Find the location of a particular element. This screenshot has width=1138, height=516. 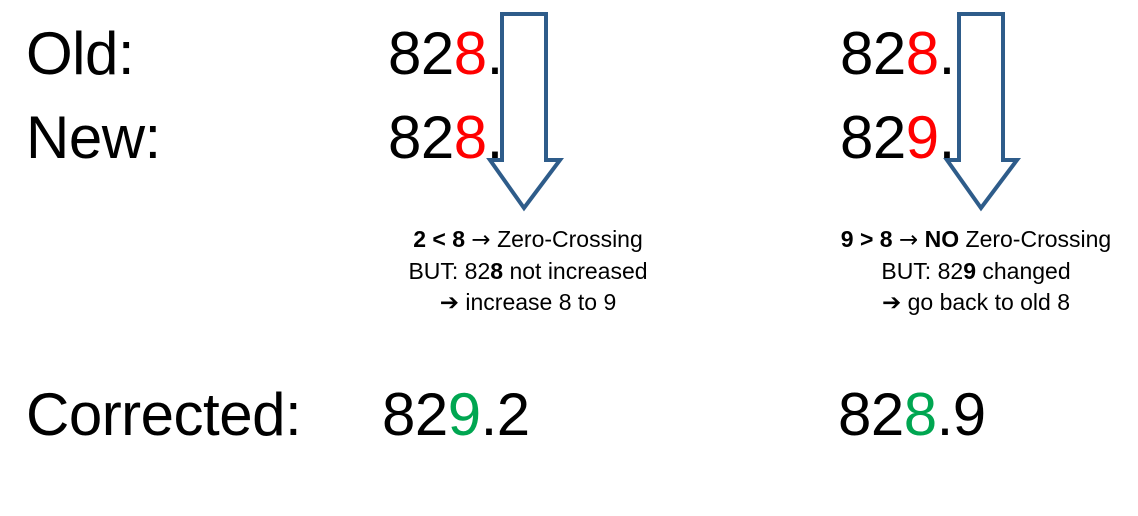

left-old-highlight-digit: 8 is located at coordinates (470, 53).